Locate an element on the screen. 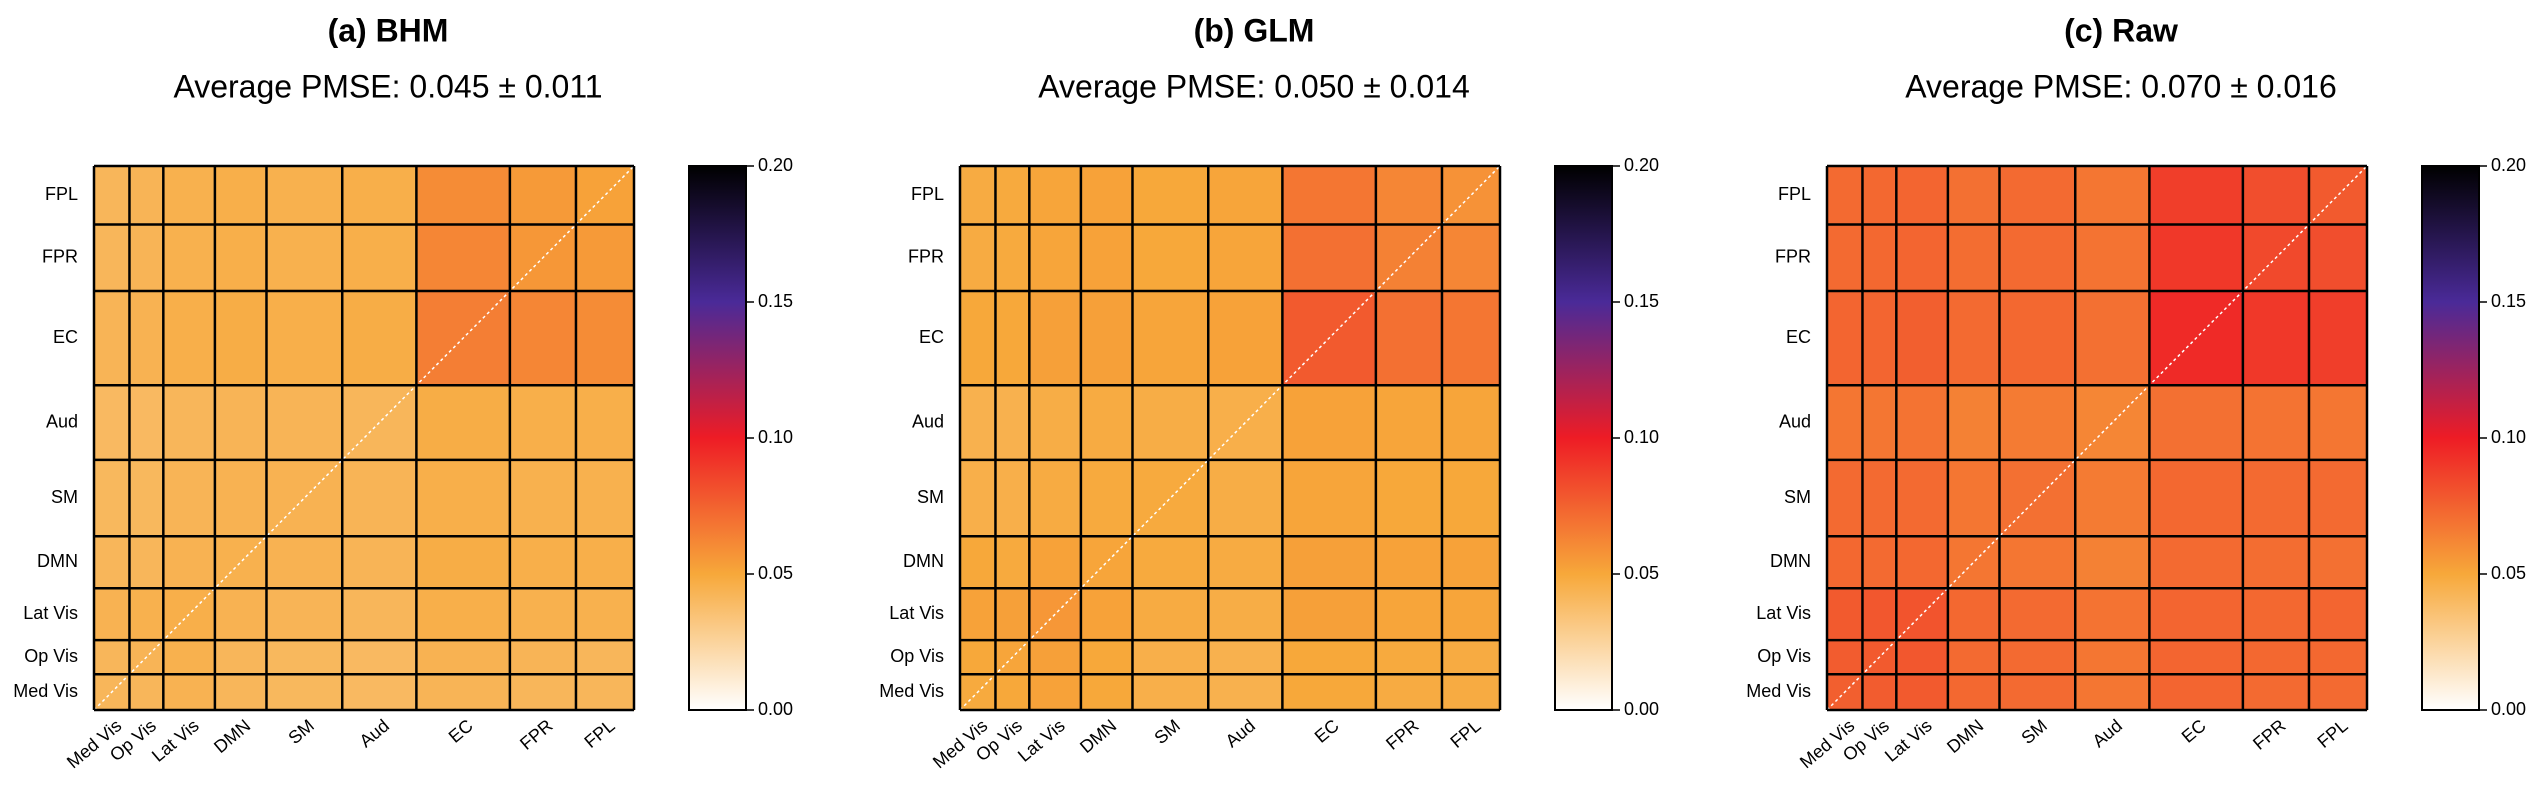  colorbar-tick-label: 0.15 is located at coordinates (1641, 301).